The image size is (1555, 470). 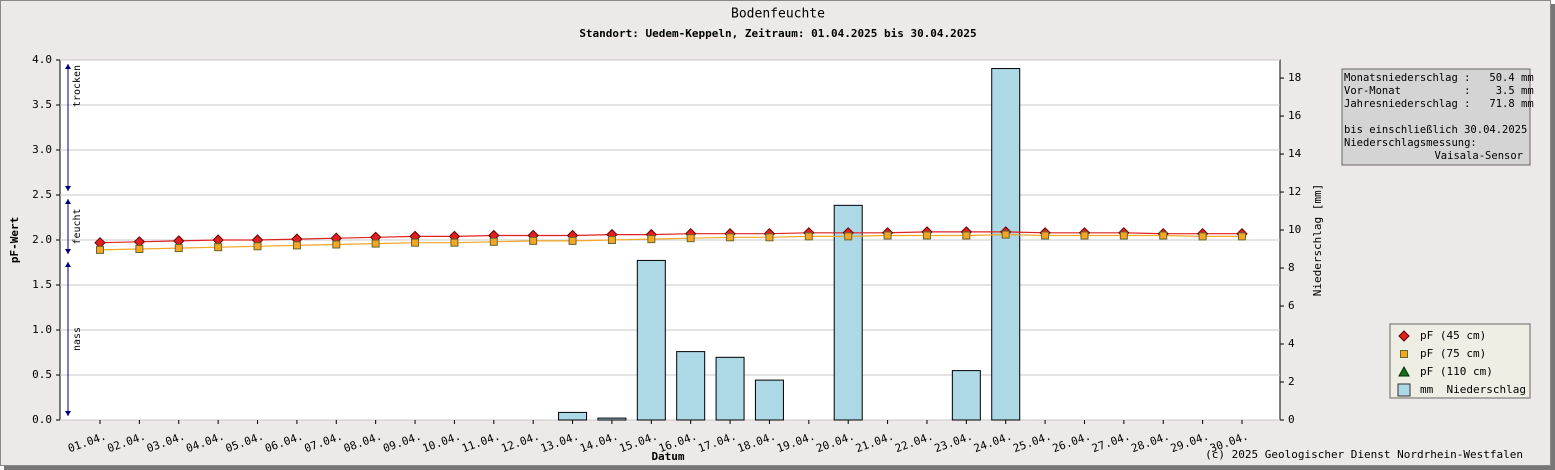 I want to click on y2-tick-label: 10, so click(x=1294, y=229).